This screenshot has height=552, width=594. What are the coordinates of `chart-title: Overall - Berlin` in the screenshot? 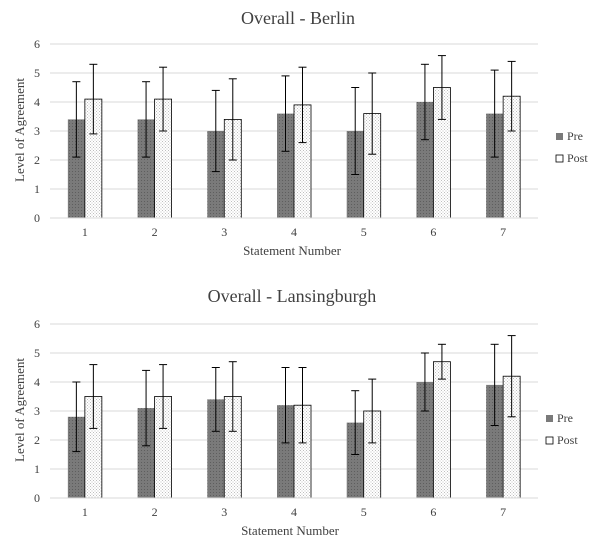 It's located at (298, 18).